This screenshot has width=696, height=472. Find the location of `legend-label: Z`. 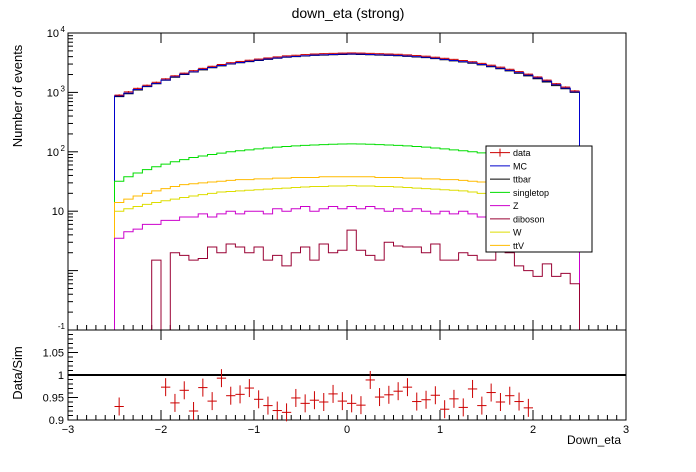

legend-label: Z is located at coordinates (516, 206).